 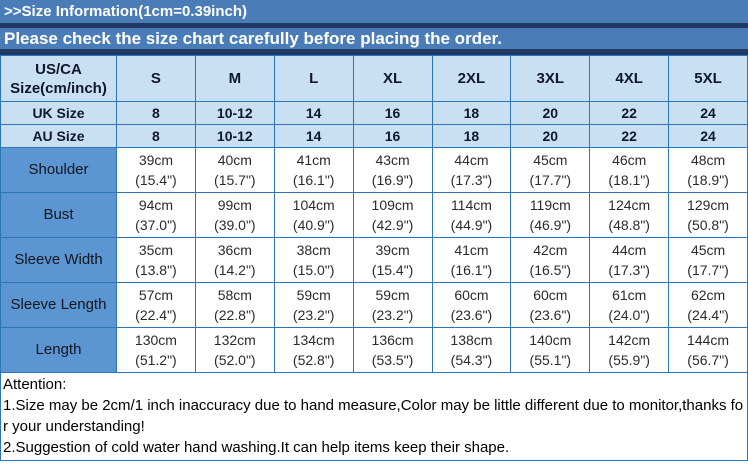 What do you see at coordinates (58, 136) in the screenshot?
I see `row-label: AU Size` at bounding box center [58, 136].